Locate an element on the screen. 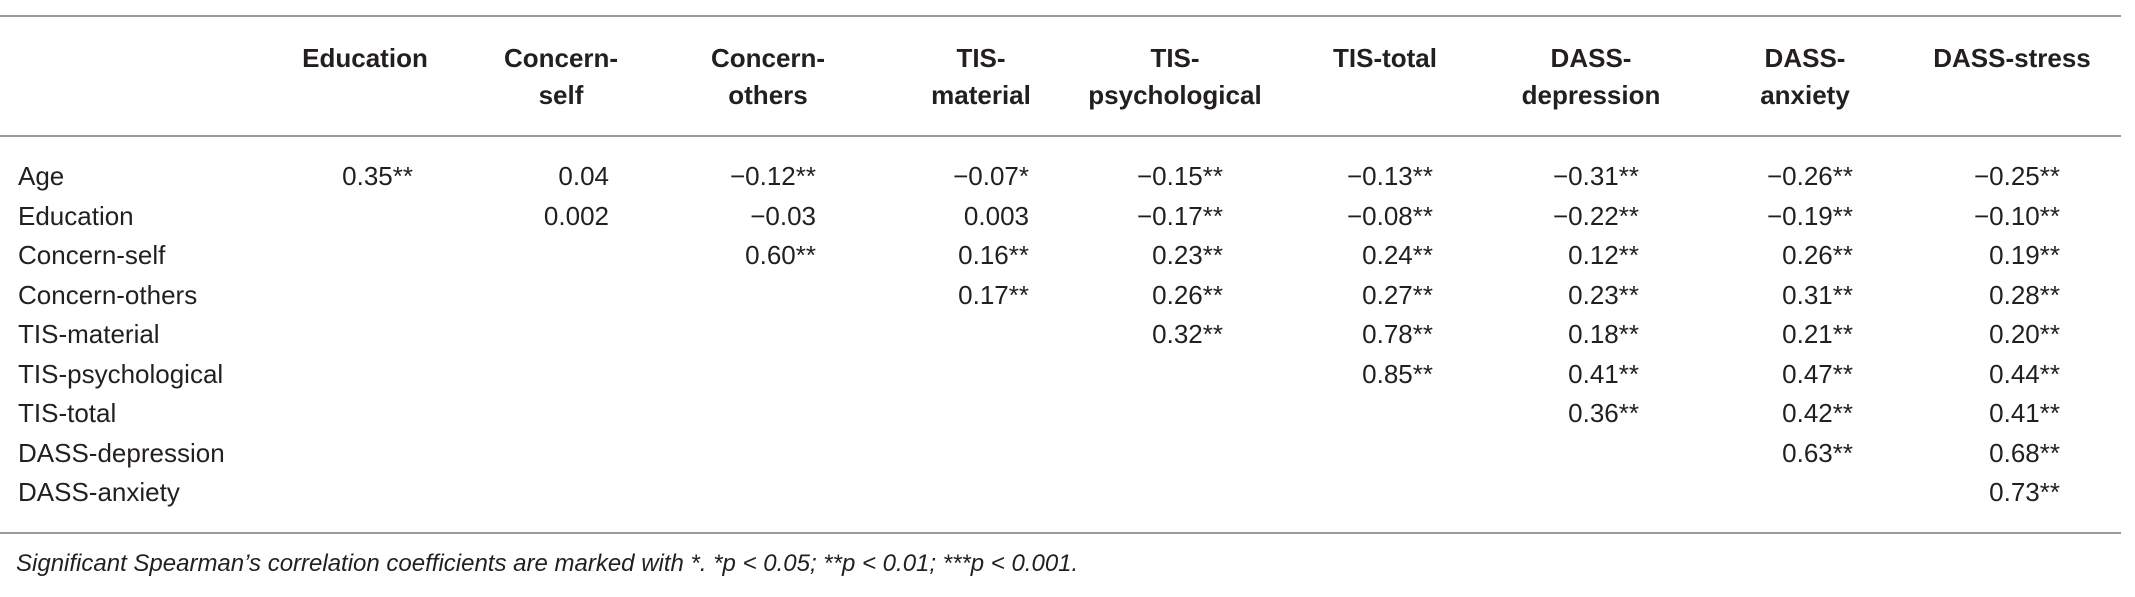 Image resolution: width=2135 pixels, height=597 pixels. cell-value: −0.03 is located at coordinates (783, 215).